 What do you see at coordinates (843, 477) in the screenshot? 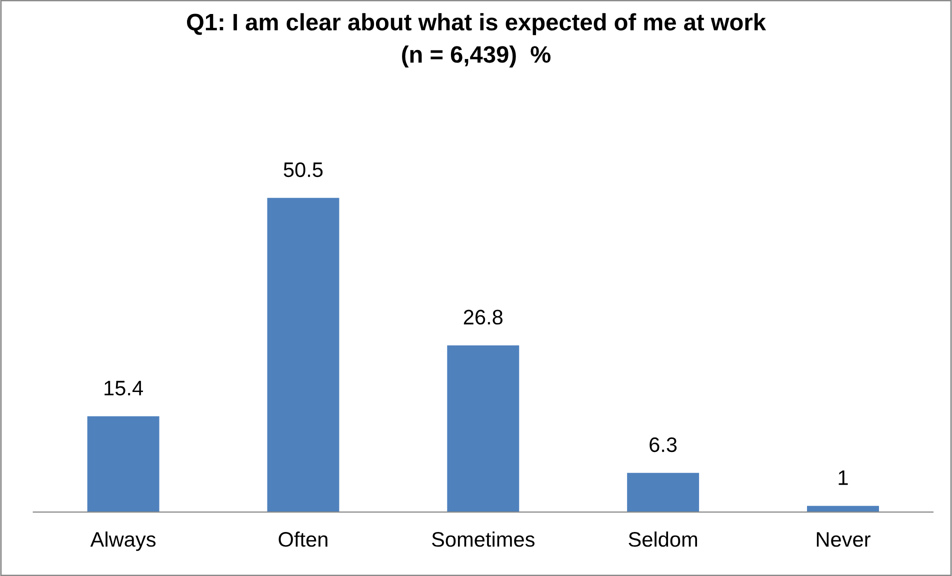
I see `data-label: 1` at bounding box center [843, 477].